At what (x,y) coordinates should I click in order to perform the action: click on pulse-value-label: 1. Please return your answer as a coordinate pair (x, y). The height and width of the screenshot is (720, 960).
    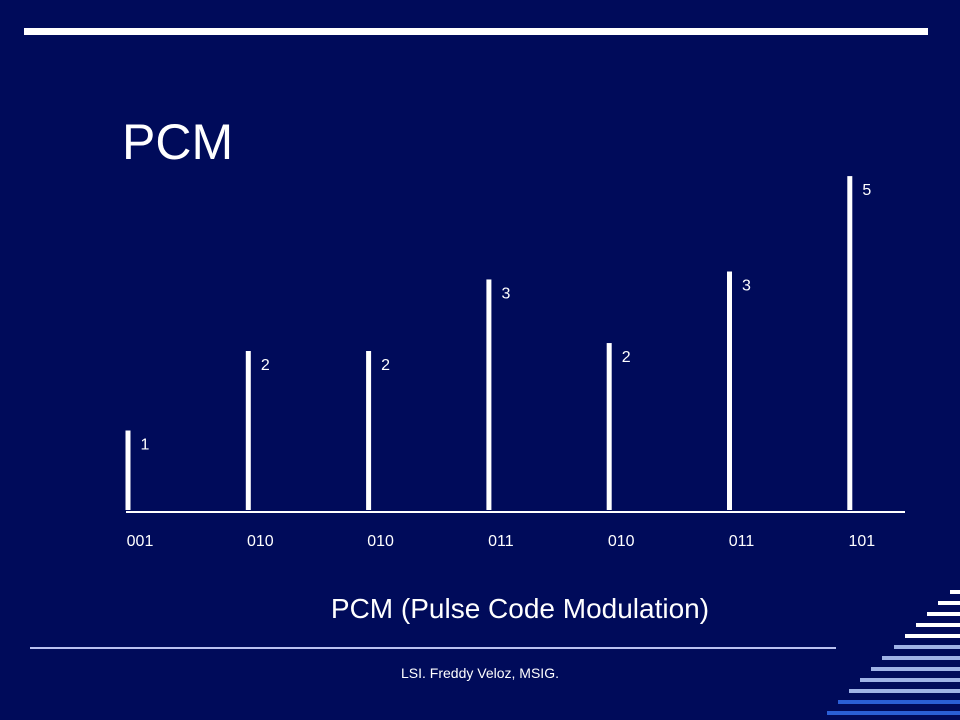
    Looking at the image, I should click on (145, 445).